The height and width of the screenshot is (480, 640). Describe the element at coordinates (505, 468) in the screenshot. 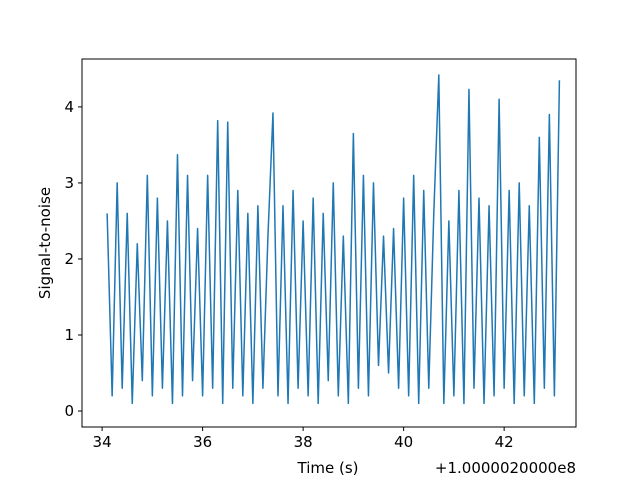

I see `x-offset-label: +1.0000020000e8` at that location.